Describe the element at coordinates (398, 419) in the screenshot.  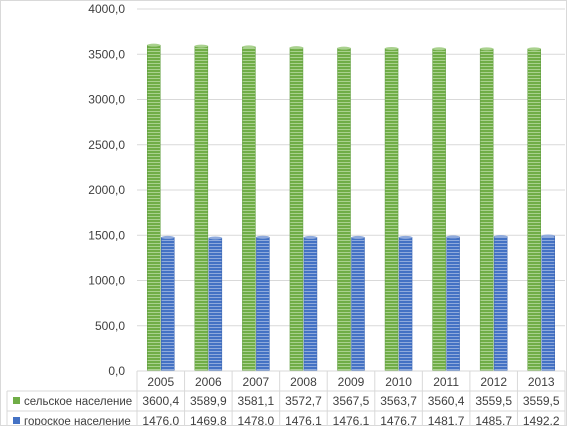
I see `data-label: 1476,7` at that location.